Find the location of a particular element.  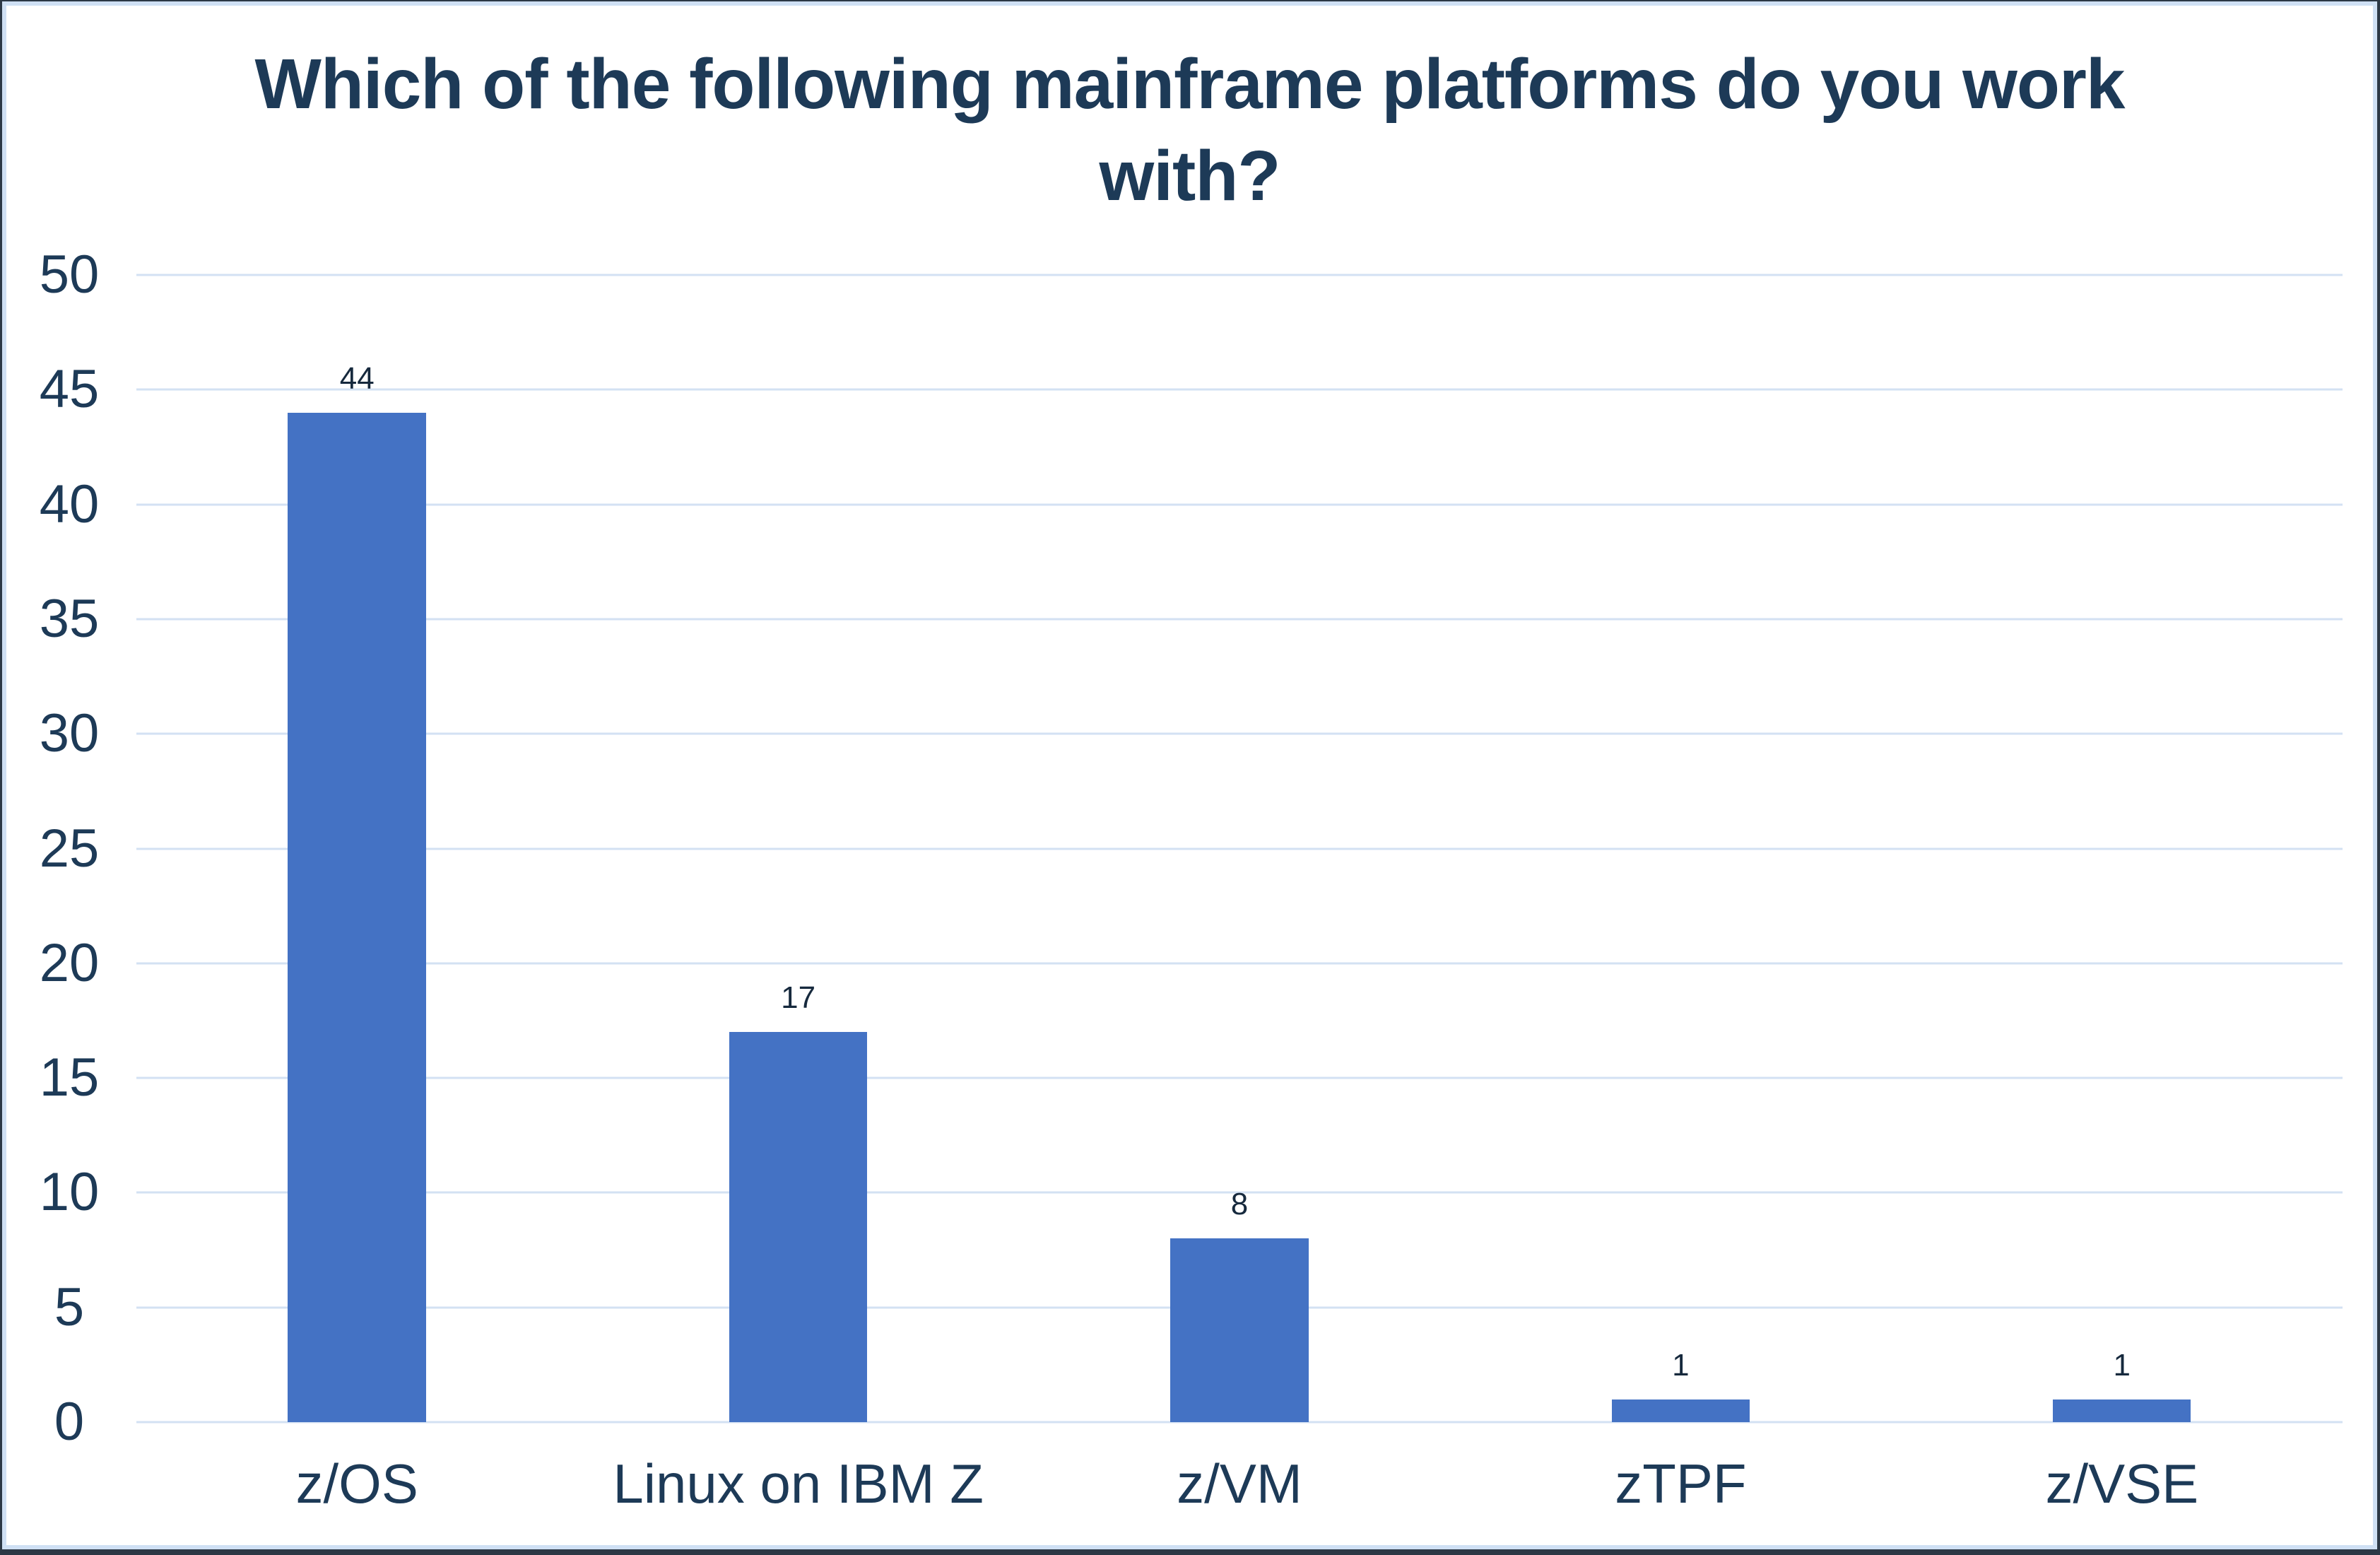

category-label-z/OS: z/OS is located at coordinates (356, 1484).